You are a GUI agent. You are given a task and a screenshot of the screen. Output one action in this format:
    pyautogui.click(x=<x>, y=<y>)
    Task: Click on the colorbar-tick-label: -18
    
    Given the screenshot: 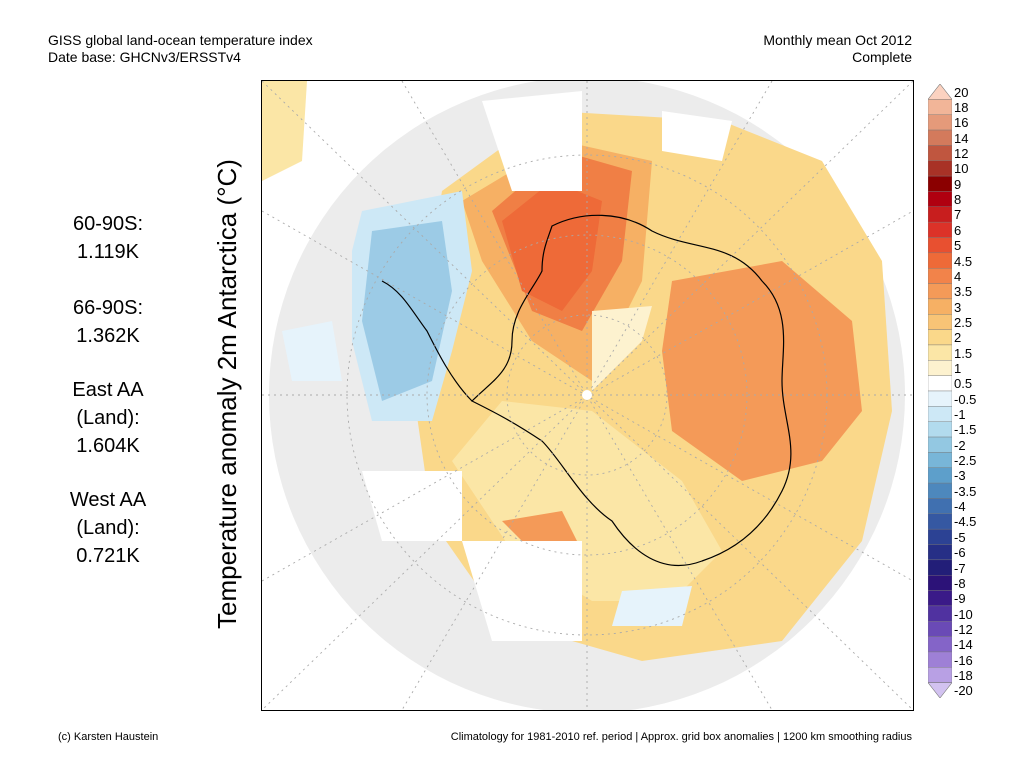 What is the action you would take?
    pyautogui.click(x=963, y=675)
    